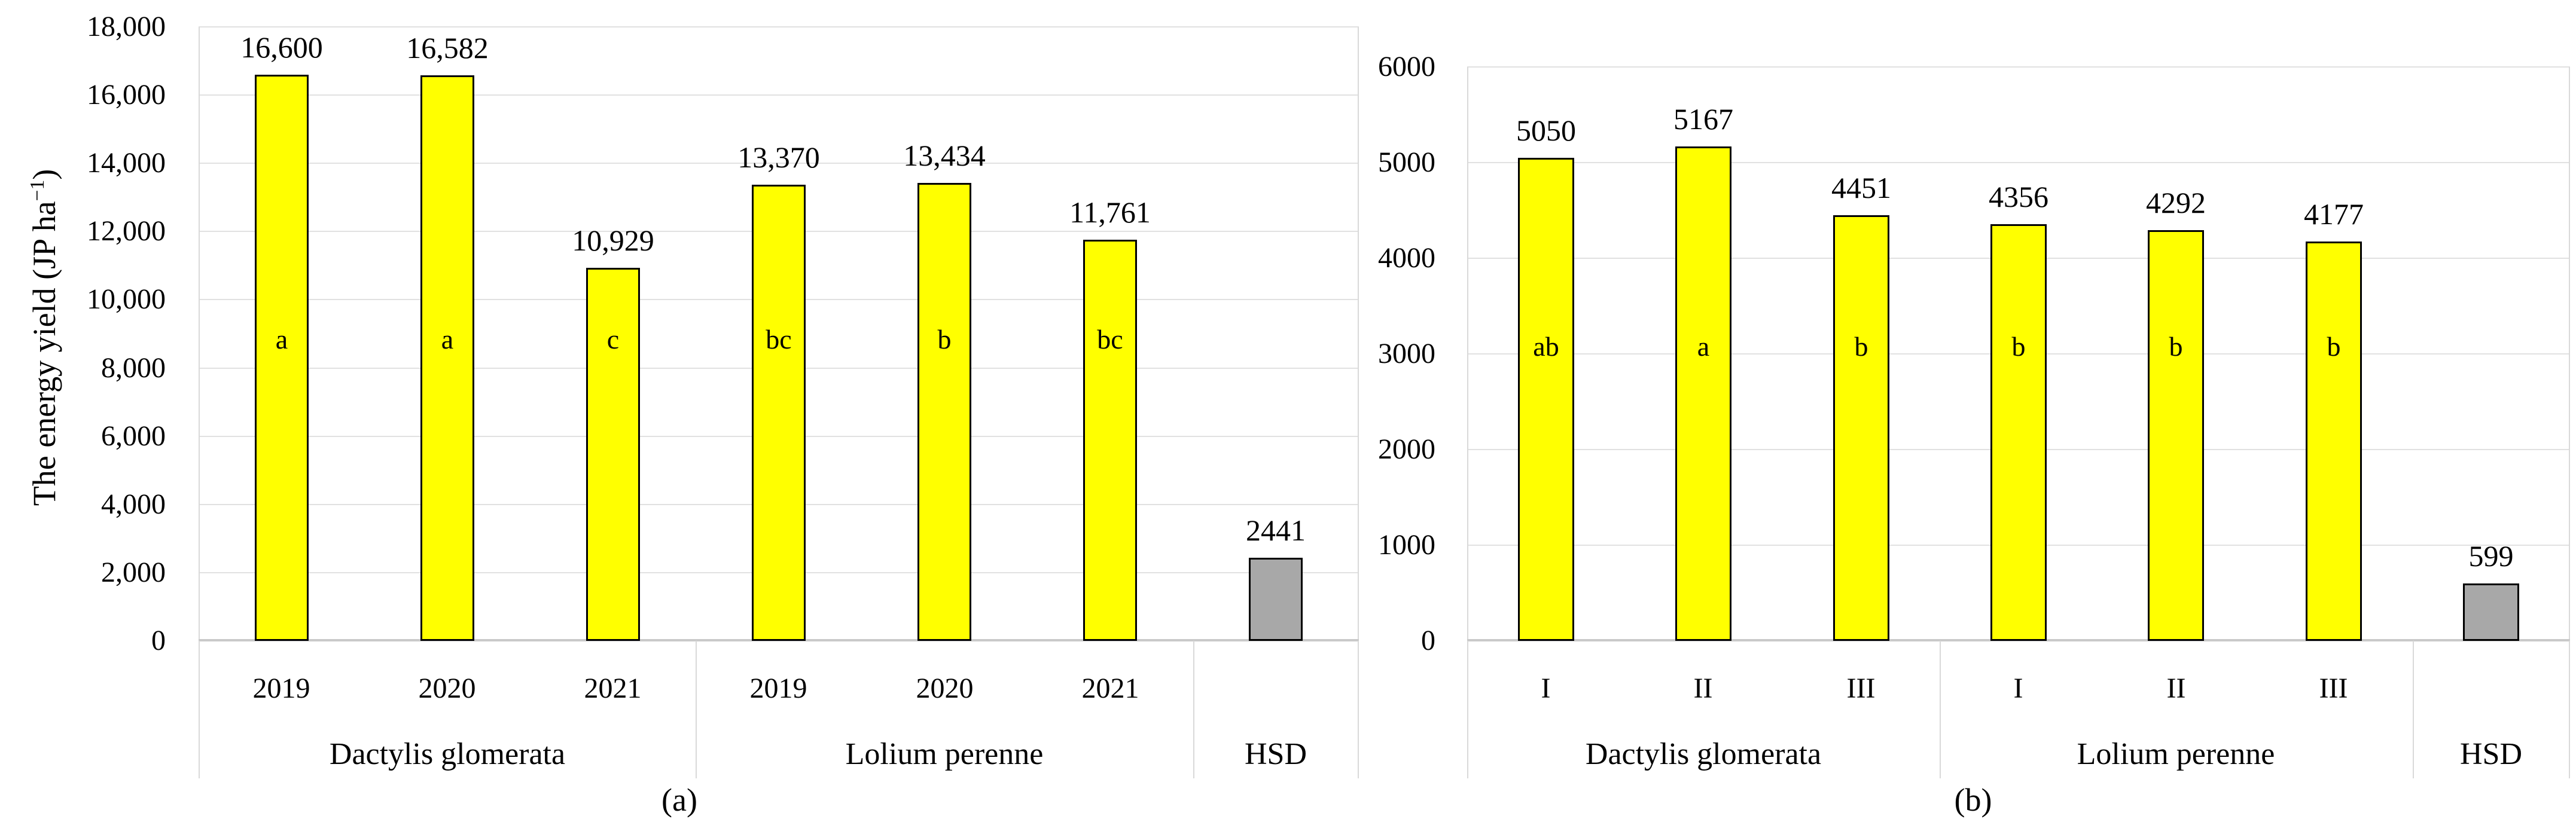  I want to click on bar-value-label: 13,370, so click(779, 157).